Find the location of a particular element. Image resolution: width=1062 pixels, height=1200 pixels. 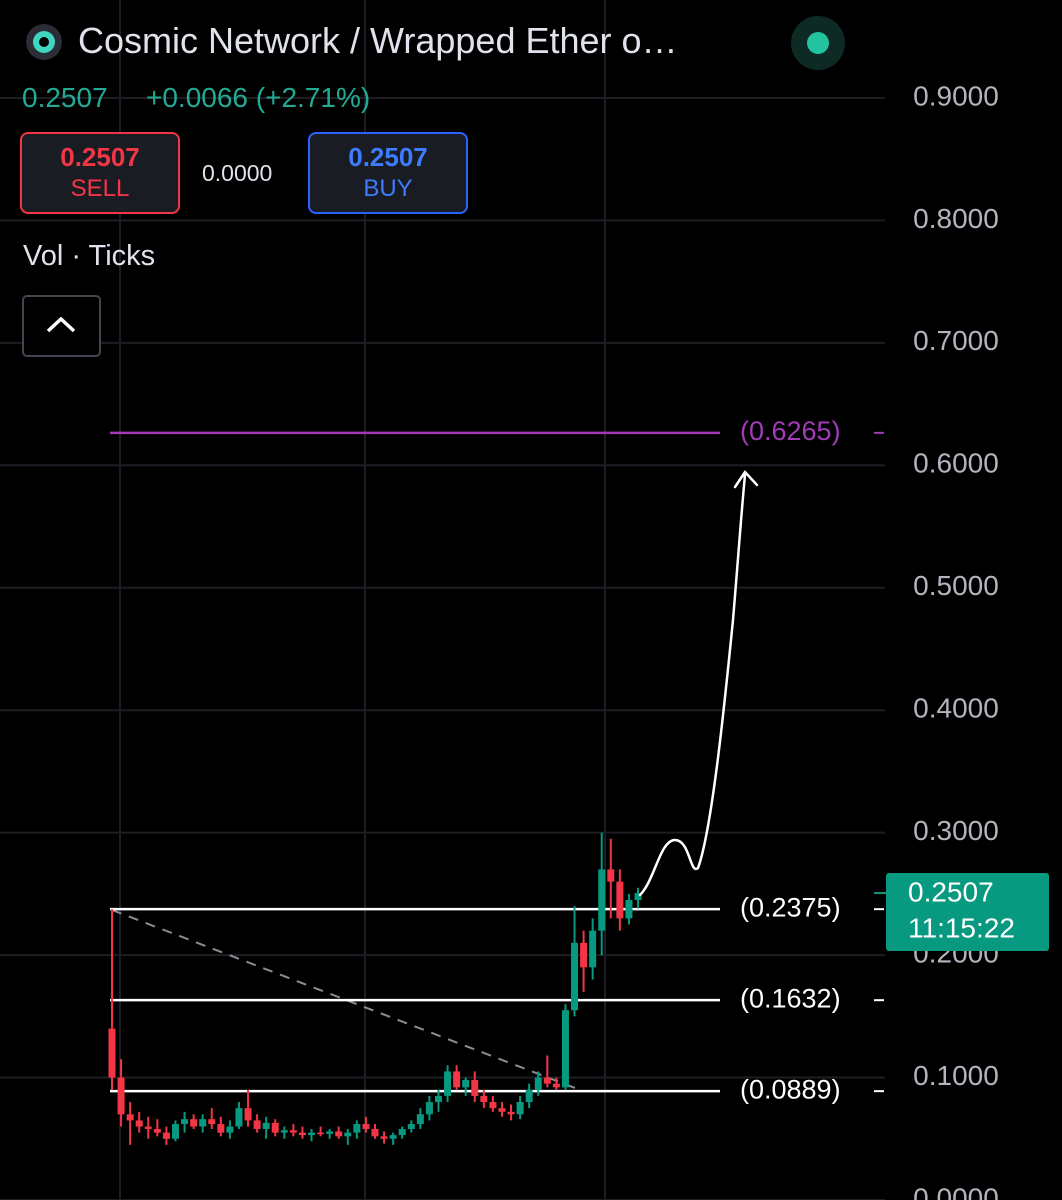

logo is located at coordinates (44, 42).